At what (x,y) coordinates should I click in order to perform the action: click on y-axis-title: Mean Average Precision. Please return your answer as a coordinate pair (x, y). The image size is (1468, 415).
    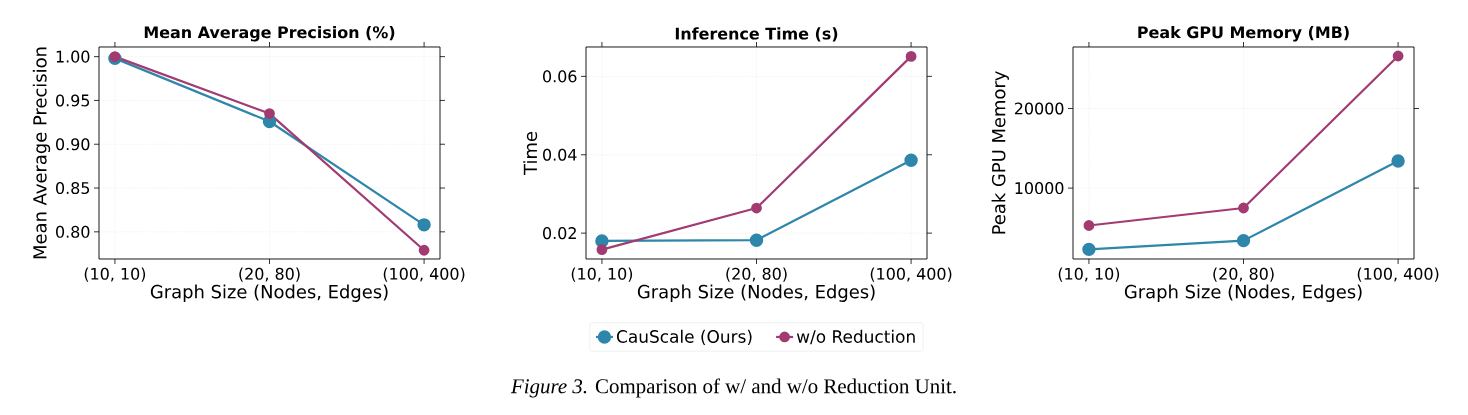
    Looking at the image, I should click on (41, 153).